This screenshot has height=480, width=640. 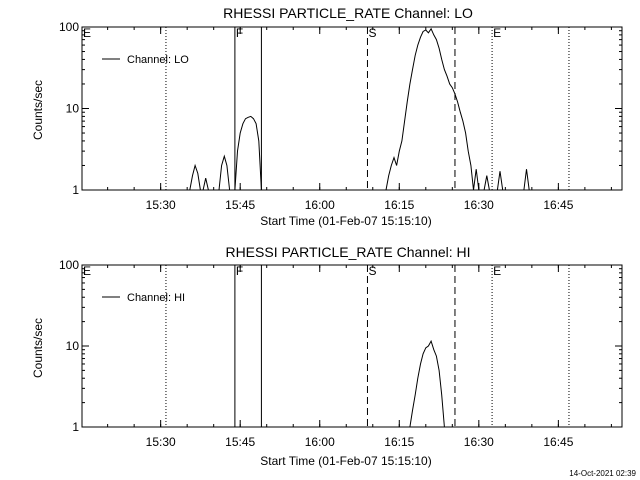 I want to click on legend-entry: Channel: HI, so click(x=156, y=298).